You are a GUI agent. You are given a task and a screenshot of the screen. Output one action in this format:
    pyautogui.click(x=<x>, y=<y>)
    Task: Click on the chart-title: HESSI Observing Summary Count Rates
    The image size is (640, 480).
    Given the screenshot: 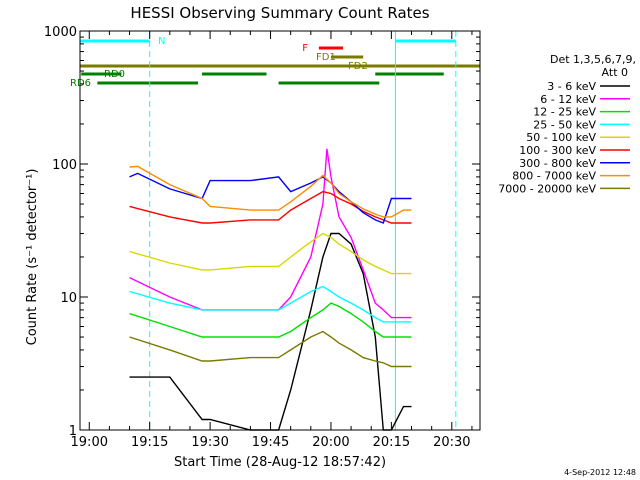 What is the action you would take?
    pyautogui.click(x=279, y=13)
    